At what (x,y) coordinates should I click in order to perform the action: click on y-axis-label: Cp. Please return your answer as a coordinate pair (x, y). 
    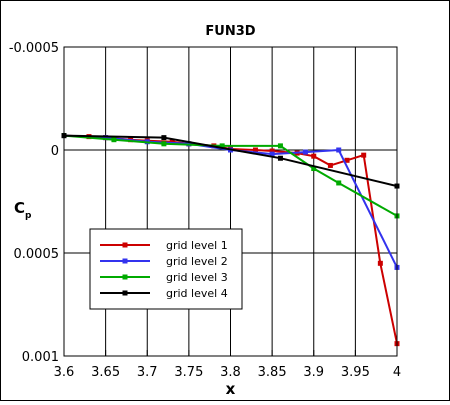
    Looking at the image, I should click on (23, 210).